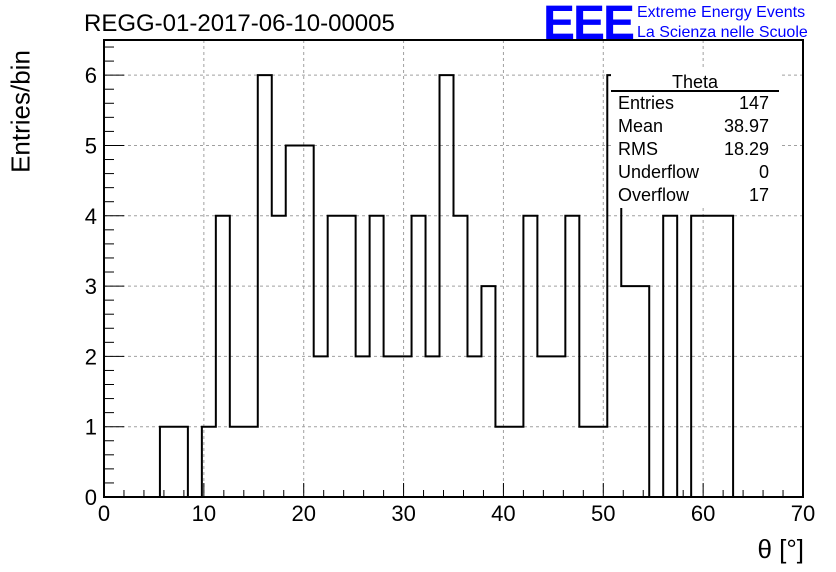  I want to click on stat-key: Mean, so click(641, 126).